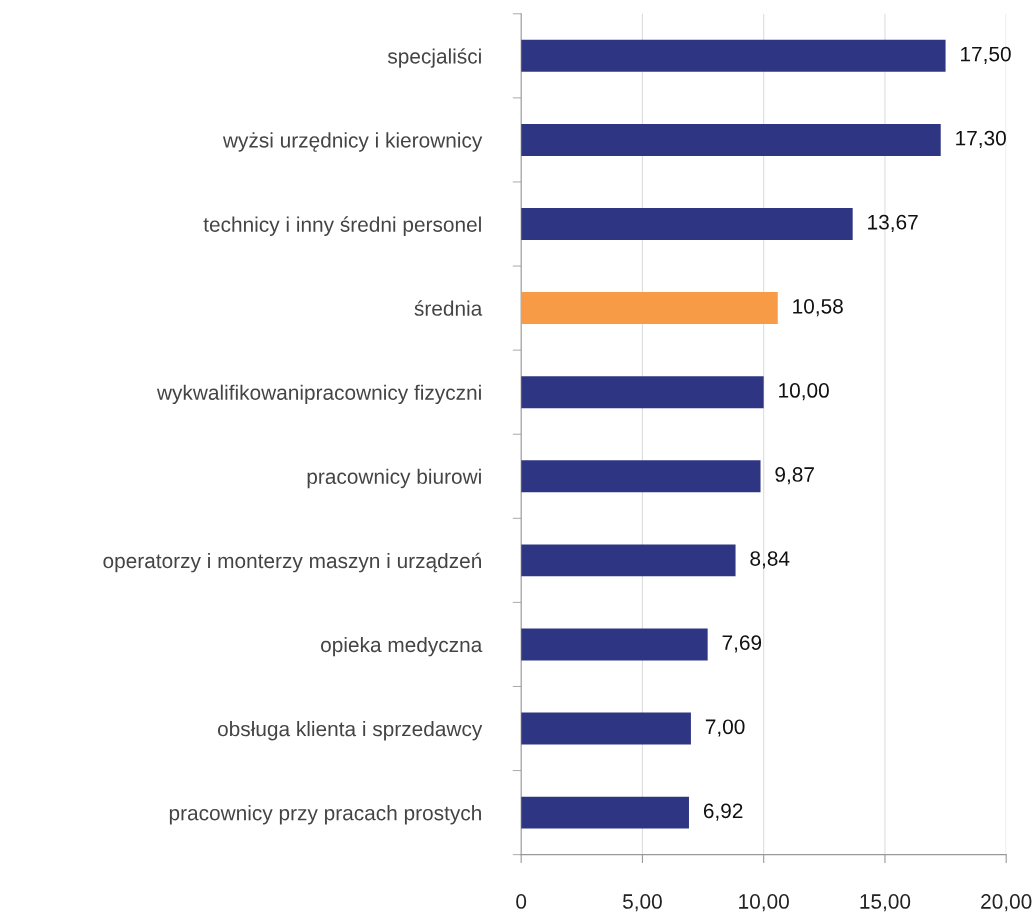 Image resolution: width=1032 pixels, height=919 pixels. I want to click on data-label: 8,84, so click(770, 560).